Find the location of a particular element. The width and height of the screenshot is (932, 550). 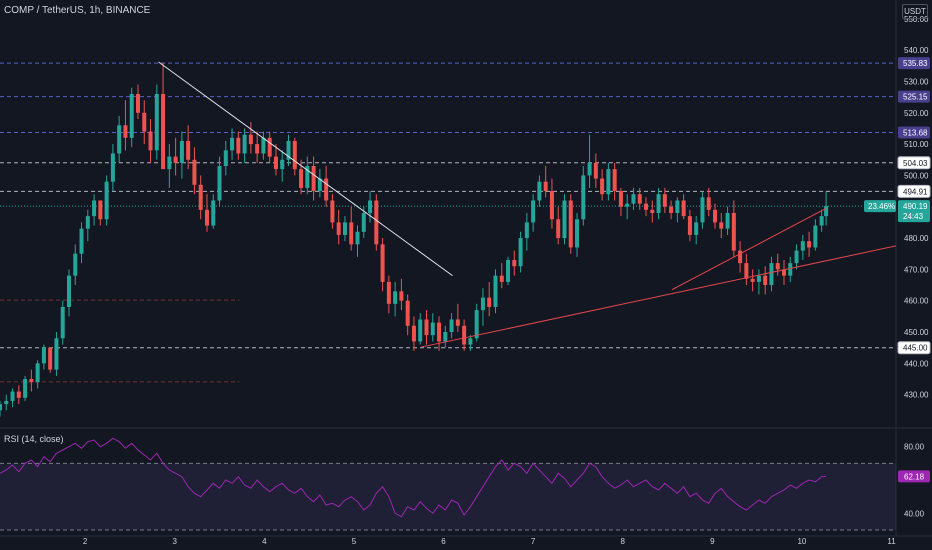

current-price-tag is located at coordinates (914, 211).